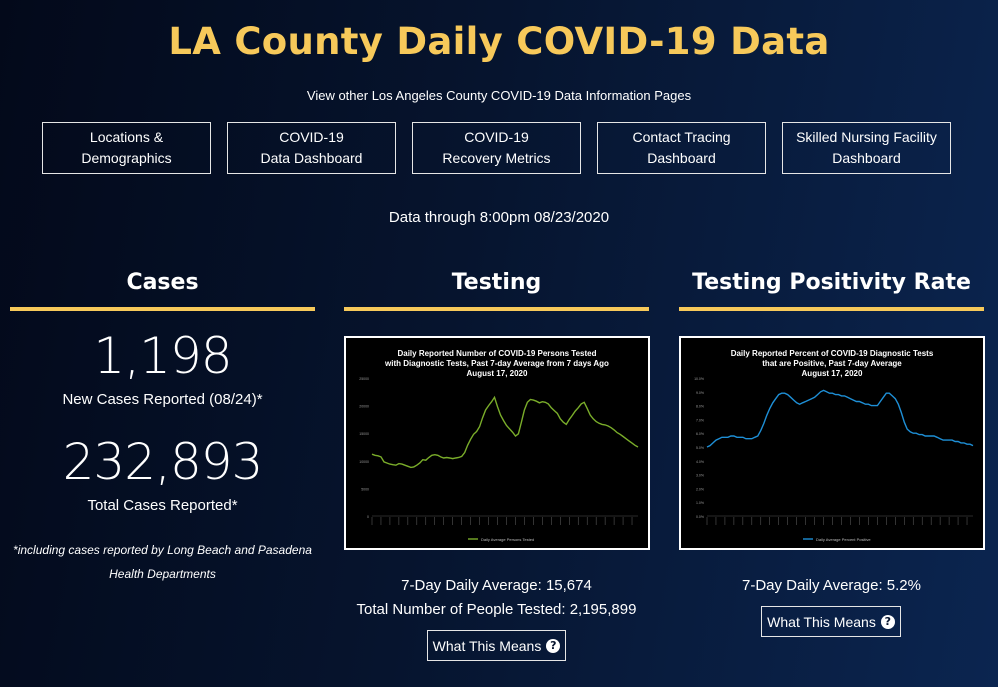  What do you see at coordinates (162, 309) in the screenshot?
I see `cases-underline` at bounding box center [162, 309].